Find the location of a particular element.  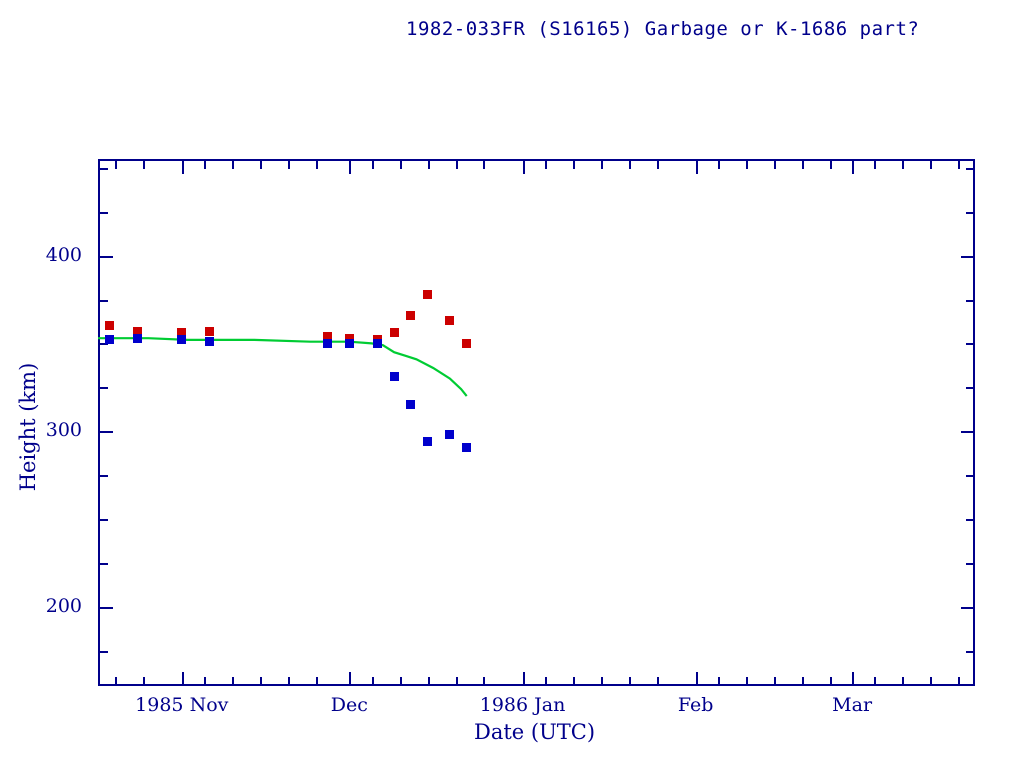

x-tick-label: 1986 Jan is located at coordinates (522, 705).